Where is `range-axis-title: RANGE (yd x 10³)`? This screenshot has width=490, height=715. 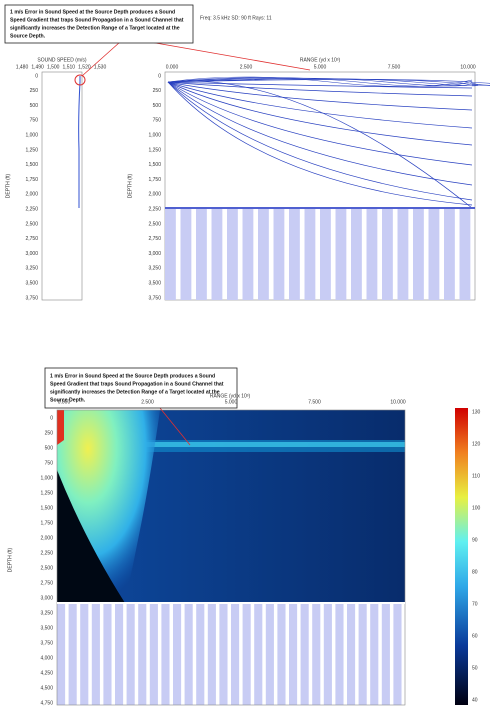
range-axis-title: RANGE (yd x 10³) is located at coordinates (320, 60).